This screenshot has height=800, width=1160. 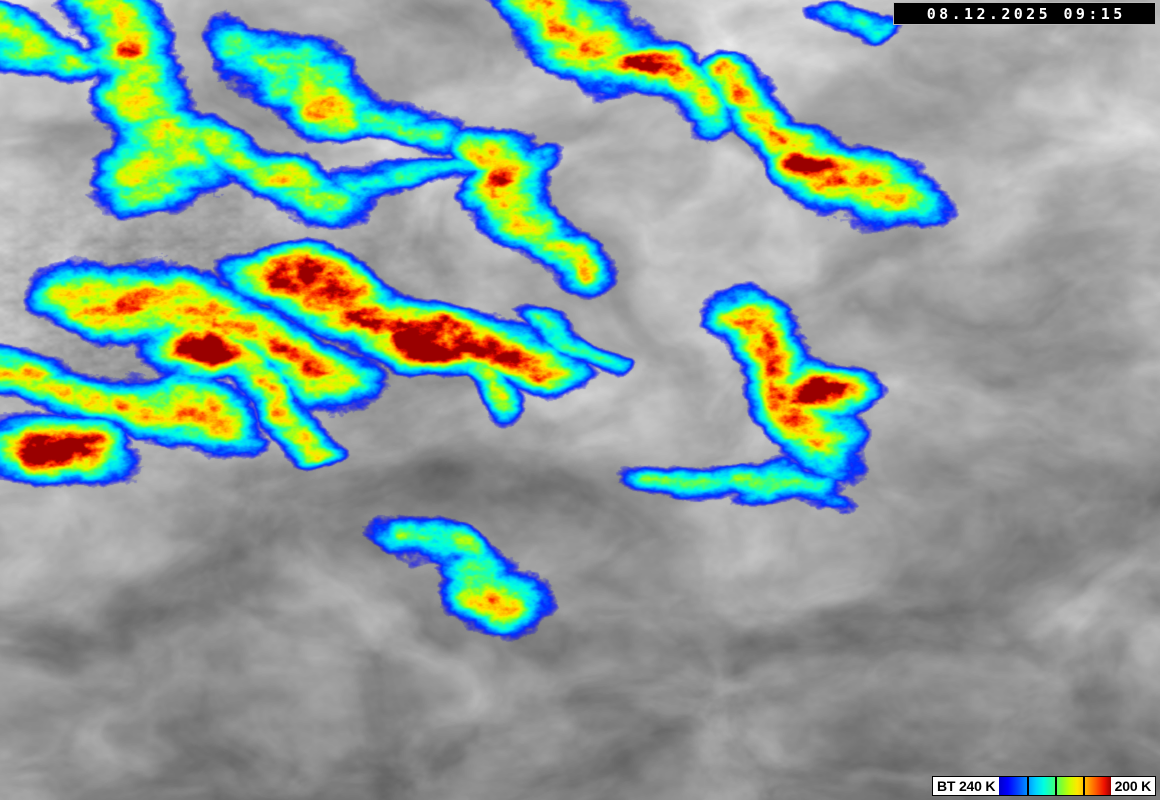 I want to click on timestamp-overlay: 08.12.2025 09:15, so click(x=1024, y=13).